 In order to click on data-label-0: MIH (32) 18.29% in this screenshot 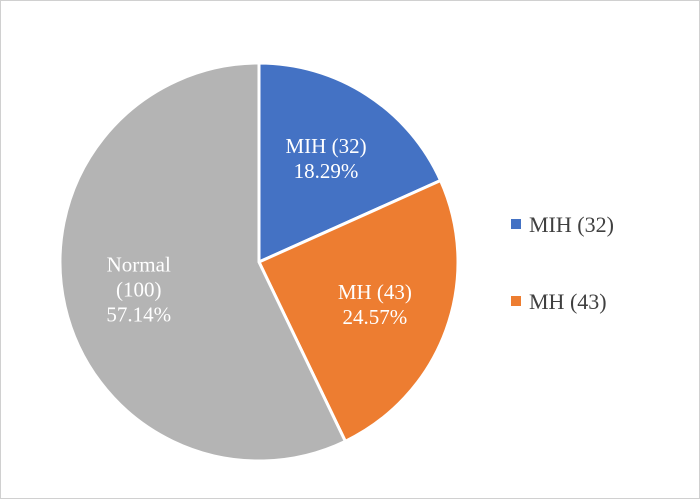, I will do `click(326, 158)`.